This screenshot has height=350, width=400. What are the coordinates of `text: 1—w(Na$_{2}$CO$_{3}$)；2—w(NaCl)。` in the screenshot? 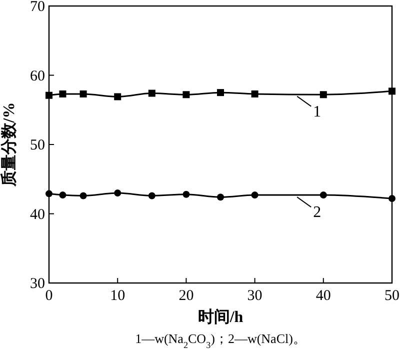 It's located at (220, 340).